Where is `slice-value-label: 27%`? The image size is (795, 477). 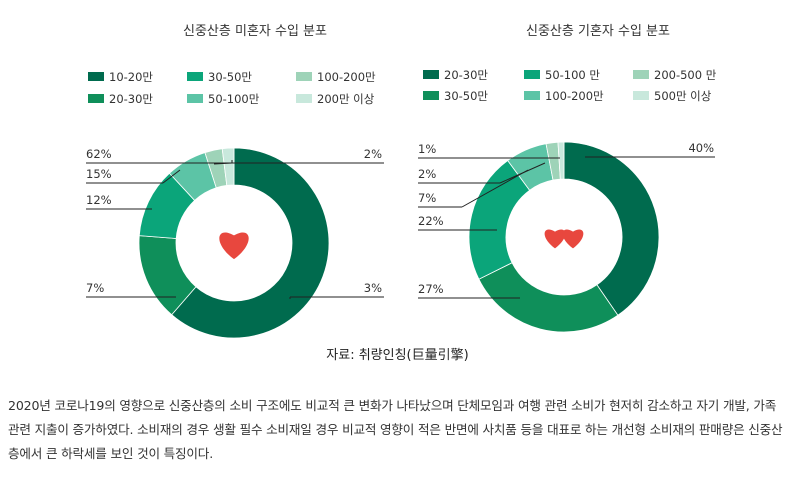
slice-value-label: 27% is located at coordinates (431, 289).